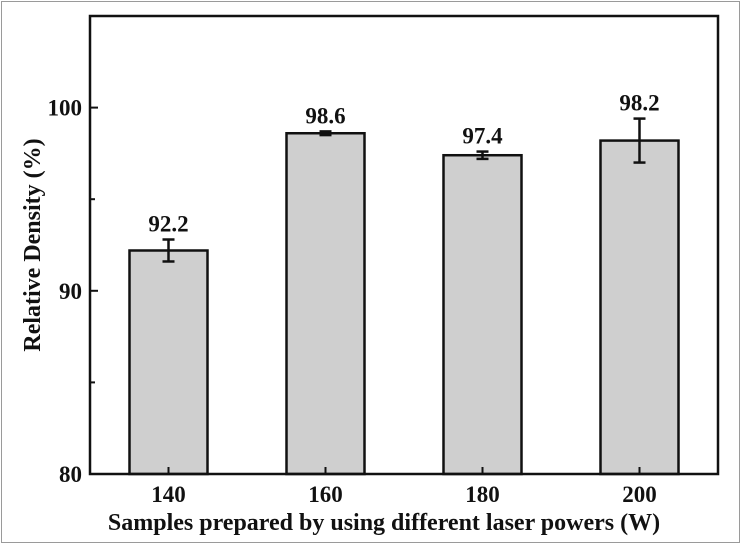  I want to click on x-tick-label-160: 160, so click(325, 494).